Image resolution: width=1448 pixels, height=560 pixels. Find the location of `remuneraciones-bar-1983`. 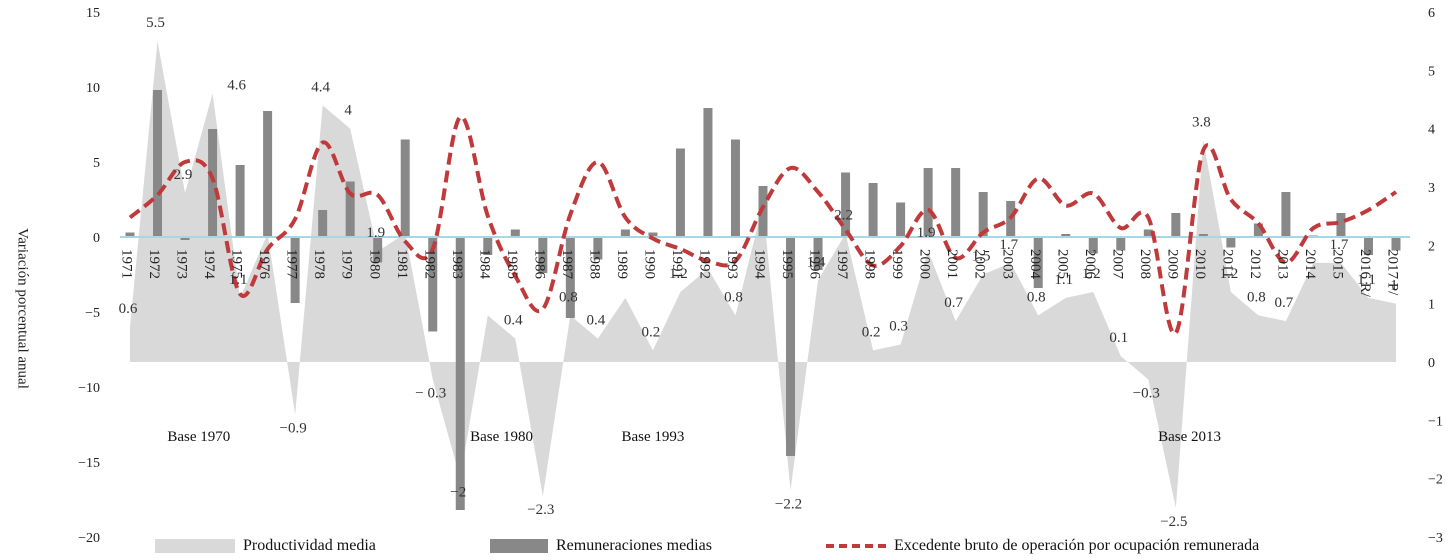

remuneraciones-bar-1983 is located at coordinates (460, 373).